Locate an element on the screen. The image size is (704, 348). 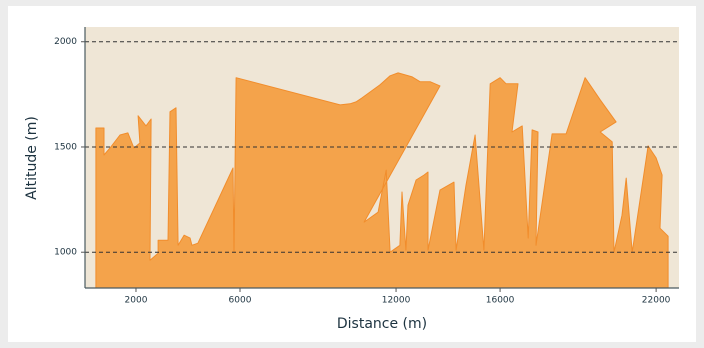
x-tick-label: 2000 is located at coordinates (136, 301).